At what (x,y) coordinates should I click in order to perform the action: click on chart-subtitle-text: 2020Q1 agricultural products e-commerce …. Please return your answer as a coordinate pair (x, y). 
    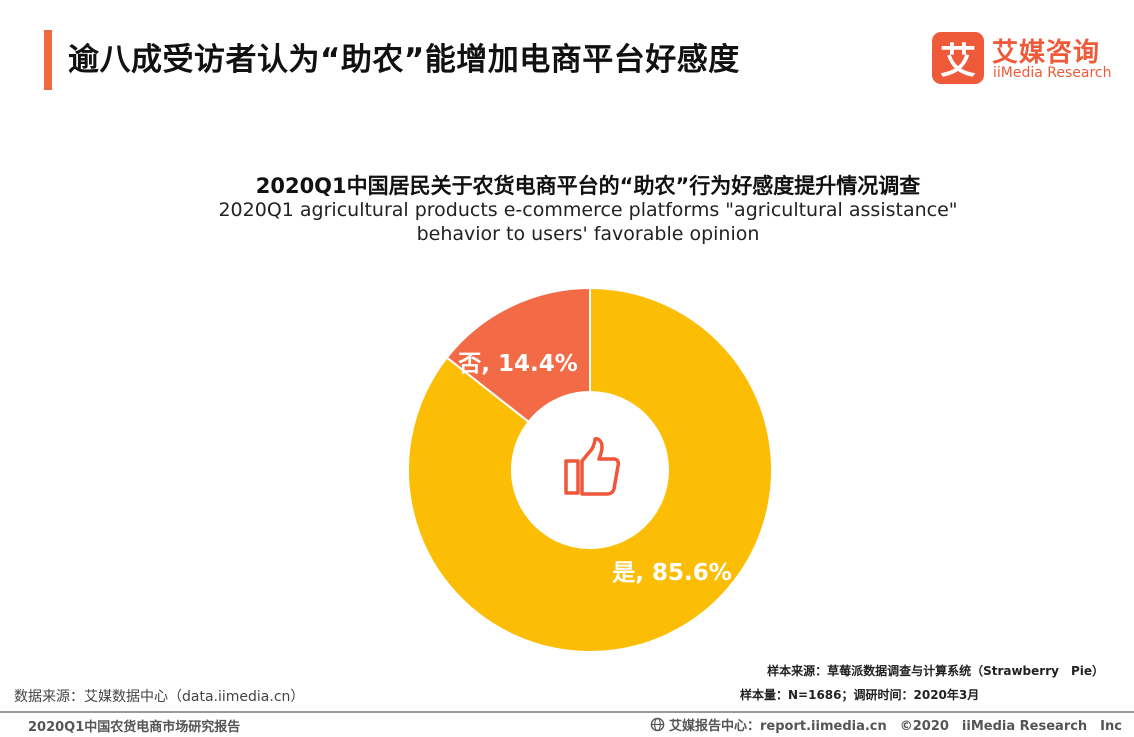
    Looking at the image, I should click on (588, 222).